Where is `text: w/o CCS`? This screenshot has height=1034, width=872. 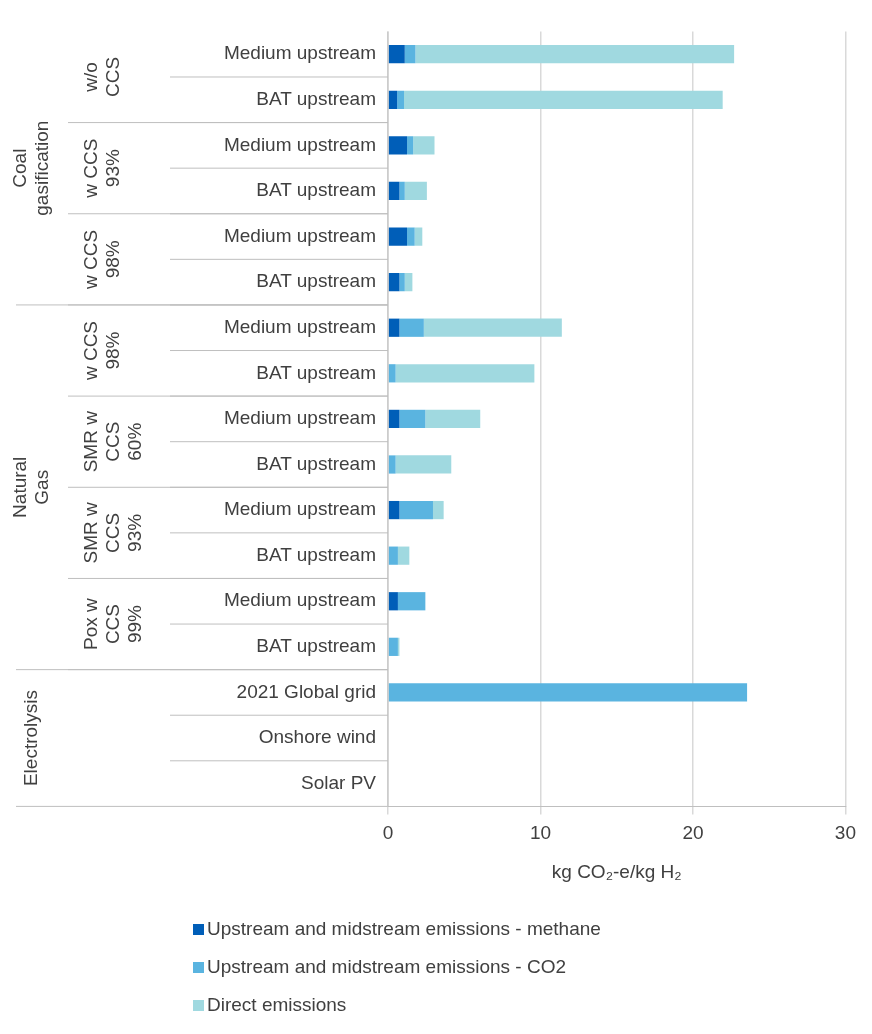 text: w/o CCS is located at coordinates (102, 77).